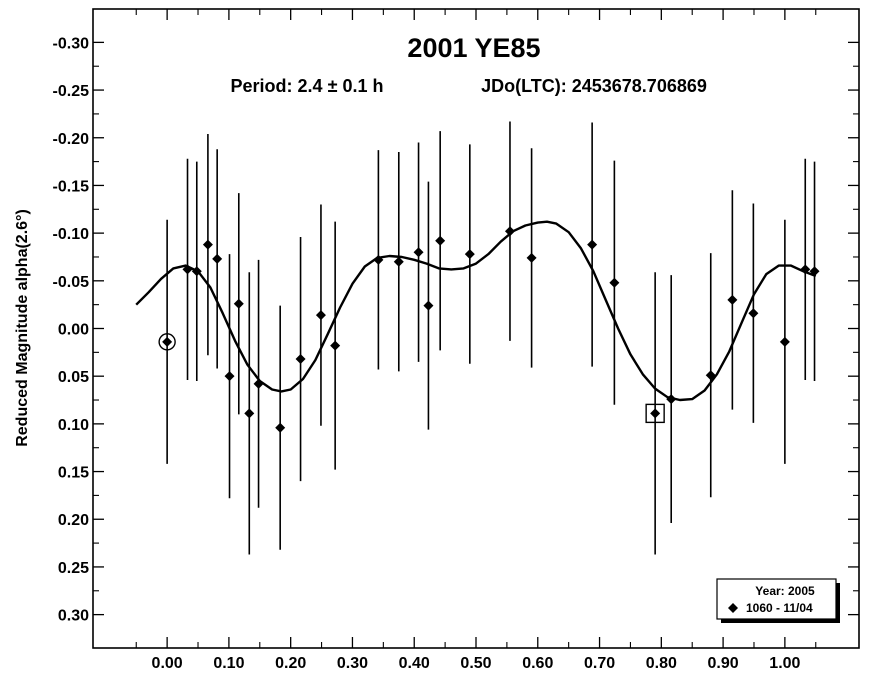  I want to click on y-tick-label: -0.05, so click(71, 282).